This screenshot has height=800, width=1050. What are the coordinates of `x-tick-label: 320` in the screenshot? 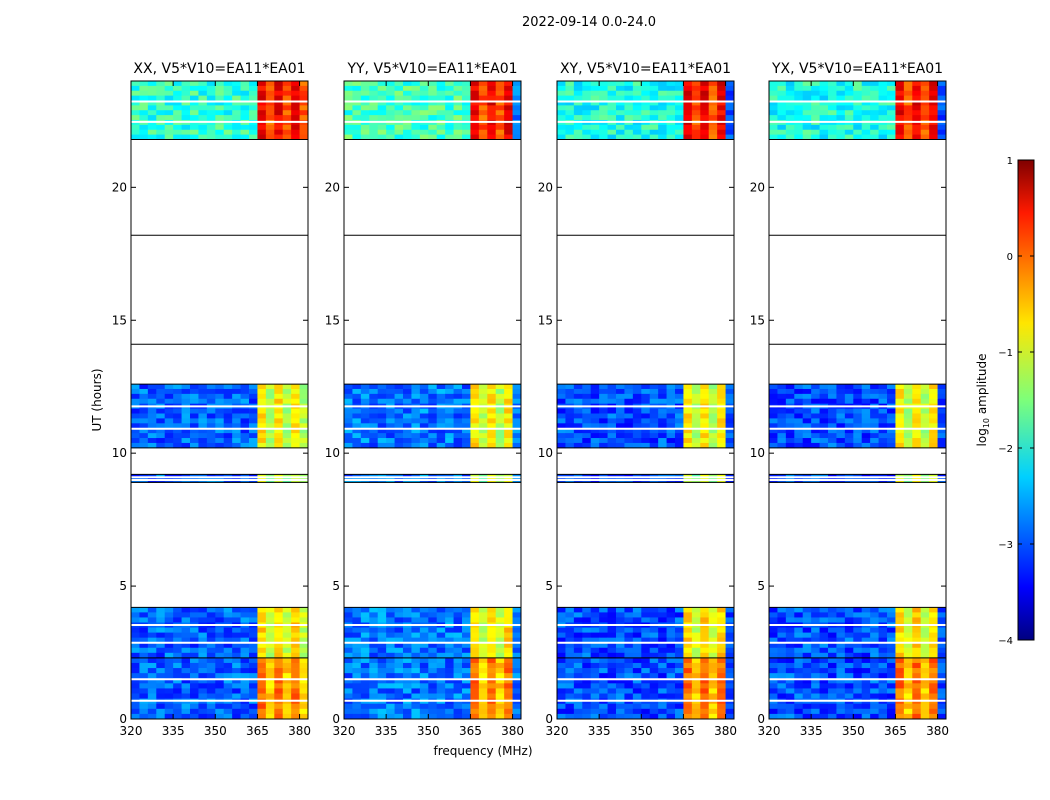 It's located at (557, 731).